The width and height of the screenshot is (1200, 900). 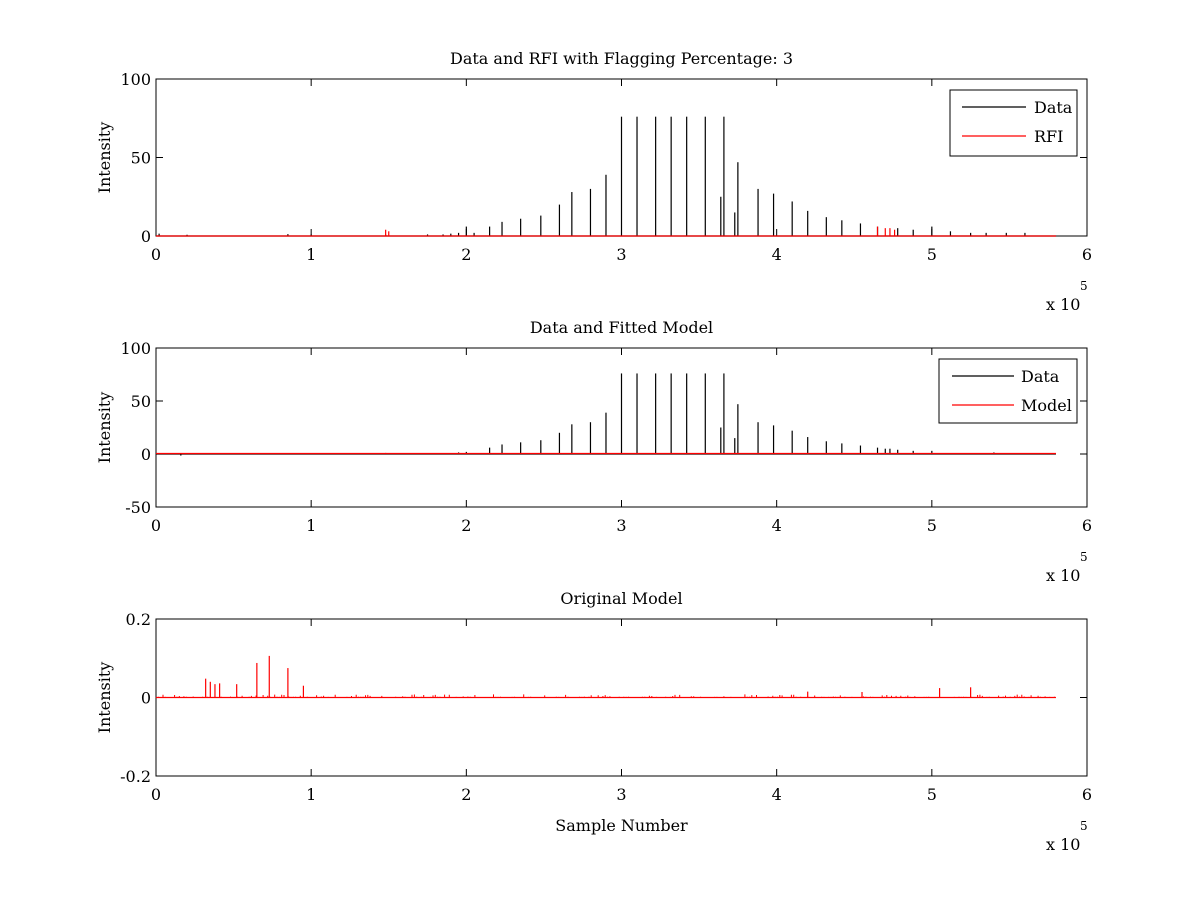 What do you see at coordinates (138, 507) in the screenshot?
I see `y-tick-label: -50` at bounding box center [138, 507].